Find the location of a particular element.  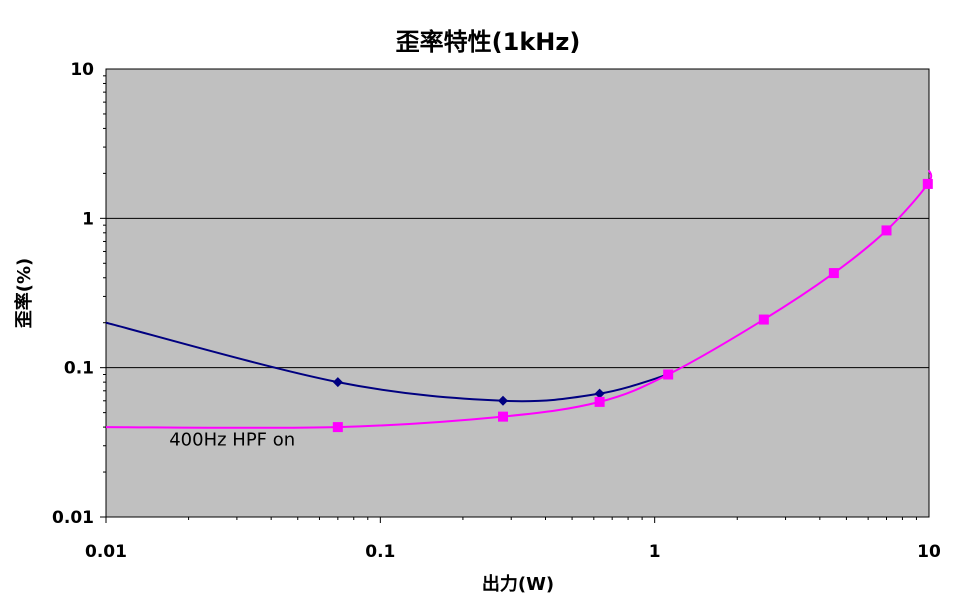

y-tick-label: 10 is located at coordinates (82, 70).